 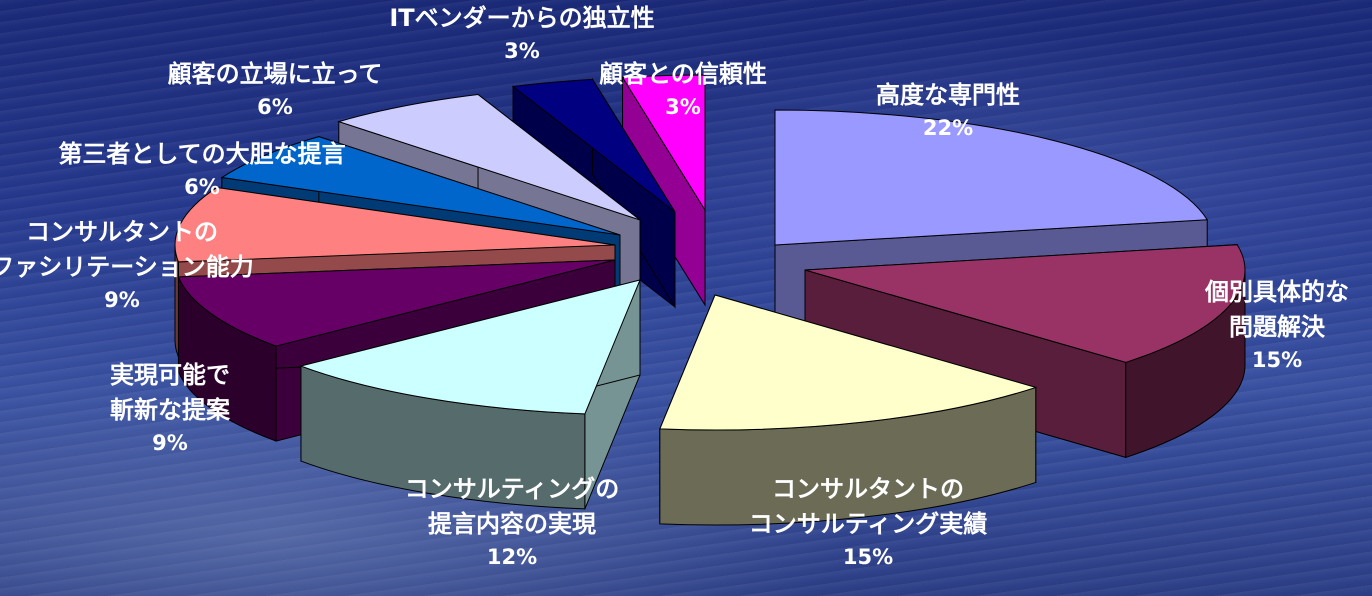 What do you see at coordinates (683, 74) in the screenshot?
I see `slice-category-label: 顧客との信頼性` at bounding box center [683, 74].